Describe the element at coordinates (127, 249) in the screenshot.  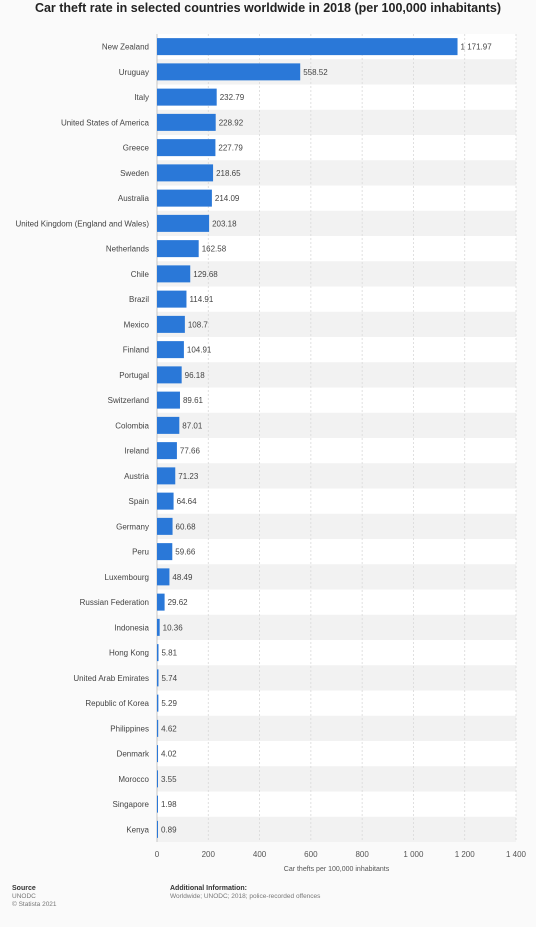
I see `category-label: Netherlands` at that location.